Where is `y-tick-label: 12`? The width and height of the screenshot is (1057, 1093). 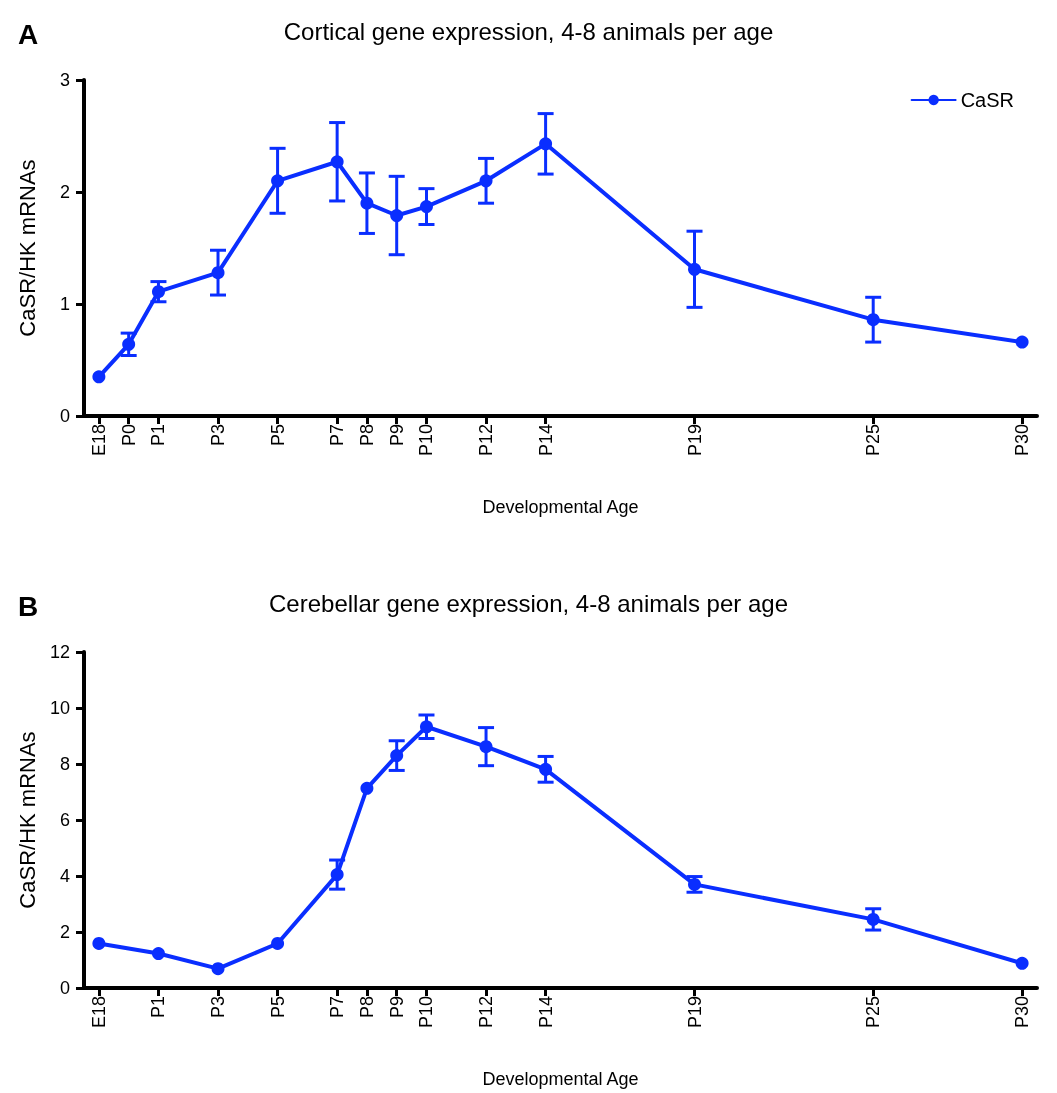 y-tick-label: 12 is located at coordinates (59, 652).